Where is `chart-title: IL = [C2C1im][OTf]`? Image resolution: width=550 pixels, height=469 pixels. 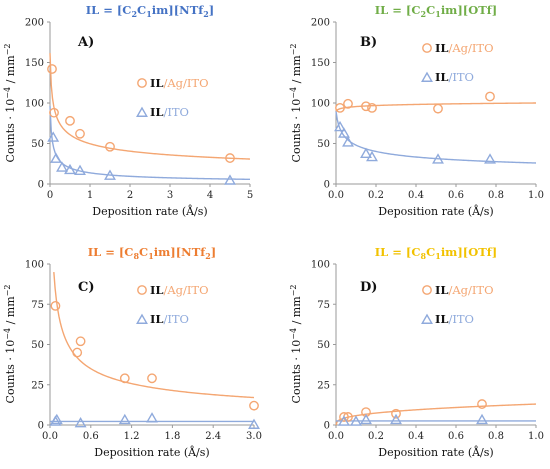 chart-title: IL = [C2C1im][OTf] is located at coordinates (436, 11).